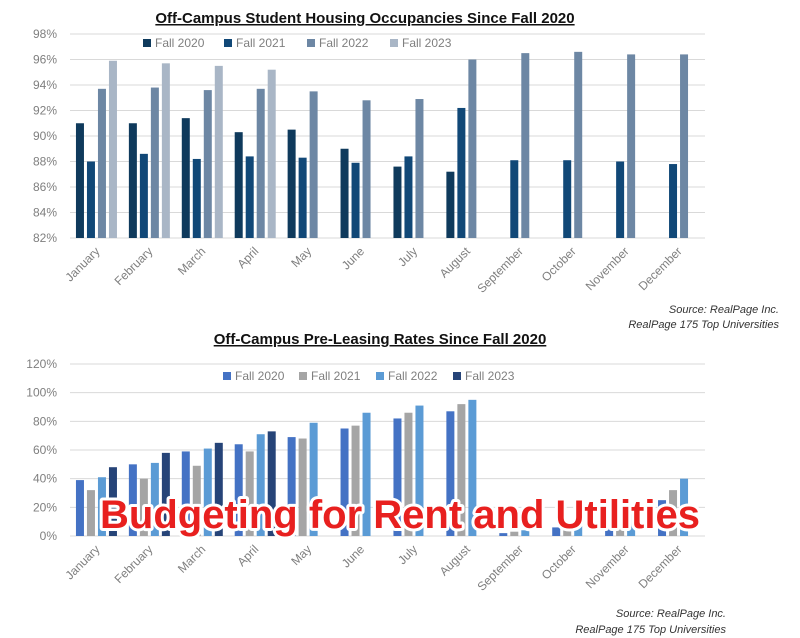 This screenshot has height=638, width=800. I want to click on source-note: RealPage 175 Top Universities, so click(703, 325).